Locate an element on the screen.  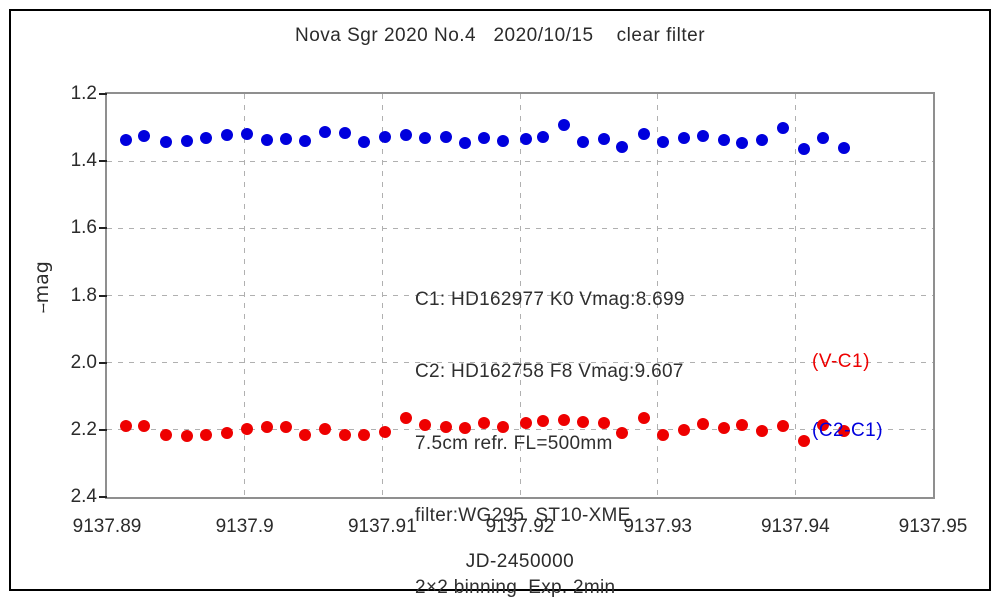
note-telescope: 7.5cm refr. FL=500mm is located at coordinates (514, 443).